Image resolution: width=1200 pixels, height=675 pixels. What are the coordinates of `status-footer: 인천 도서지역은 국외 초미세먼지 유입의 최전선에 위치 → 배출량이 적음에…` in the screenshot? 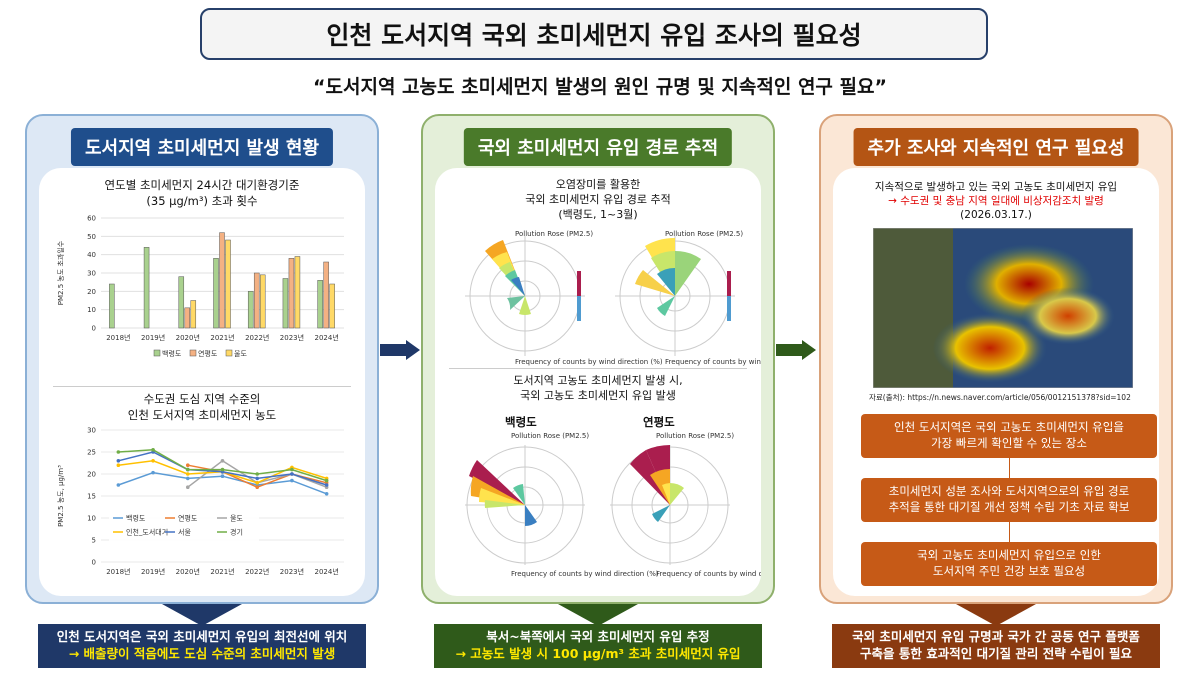 It's located at (202, 646).